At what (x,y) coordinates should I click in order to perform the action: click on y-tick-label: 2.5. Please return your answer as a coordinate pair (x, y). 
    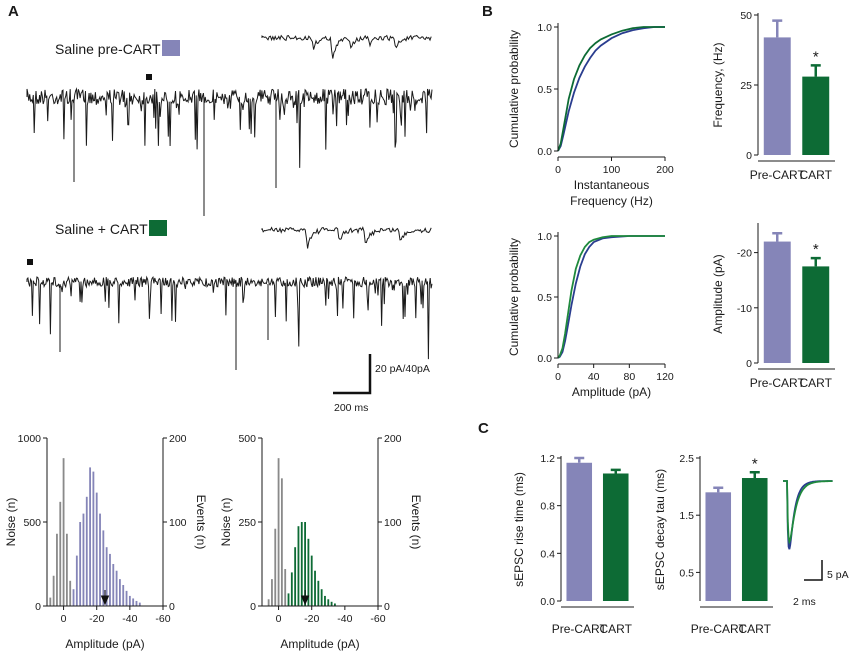
    Looking at the image, I should click on (686, 459).